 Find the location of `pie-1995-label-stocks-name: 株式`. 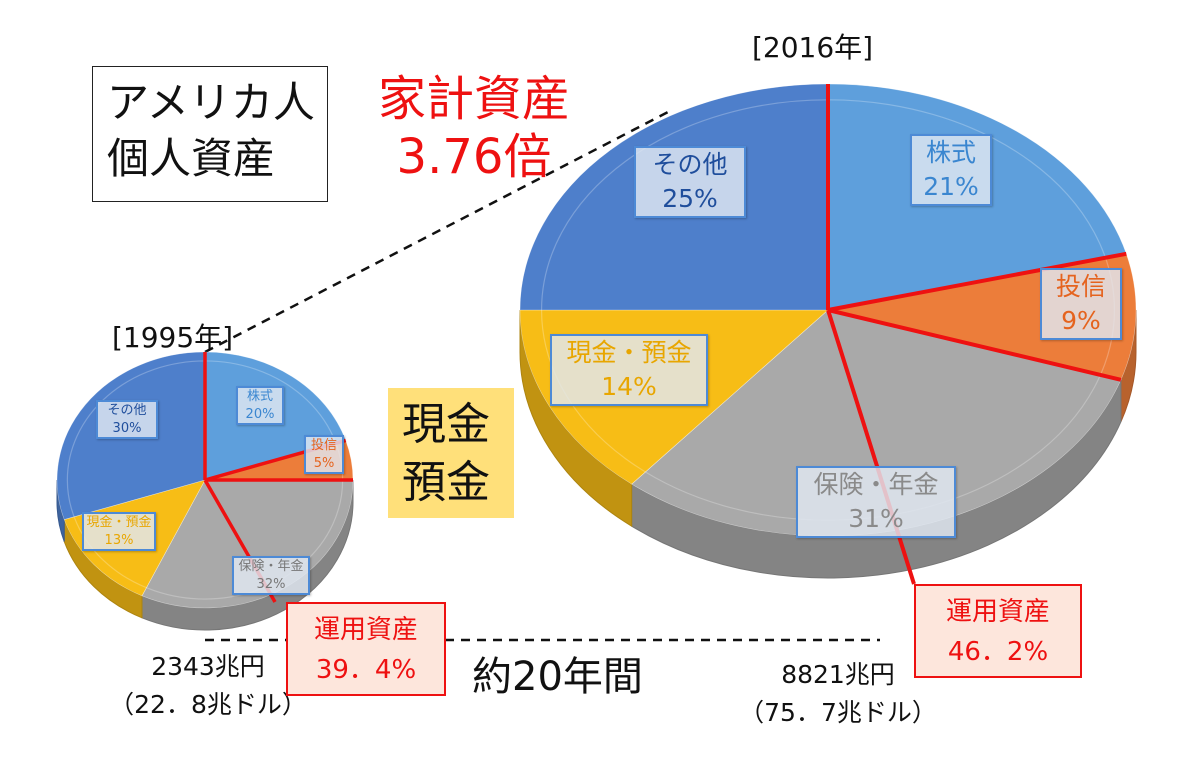

pie-1995-label-stocks-name: 株式 is located at coordinates (259, 396).